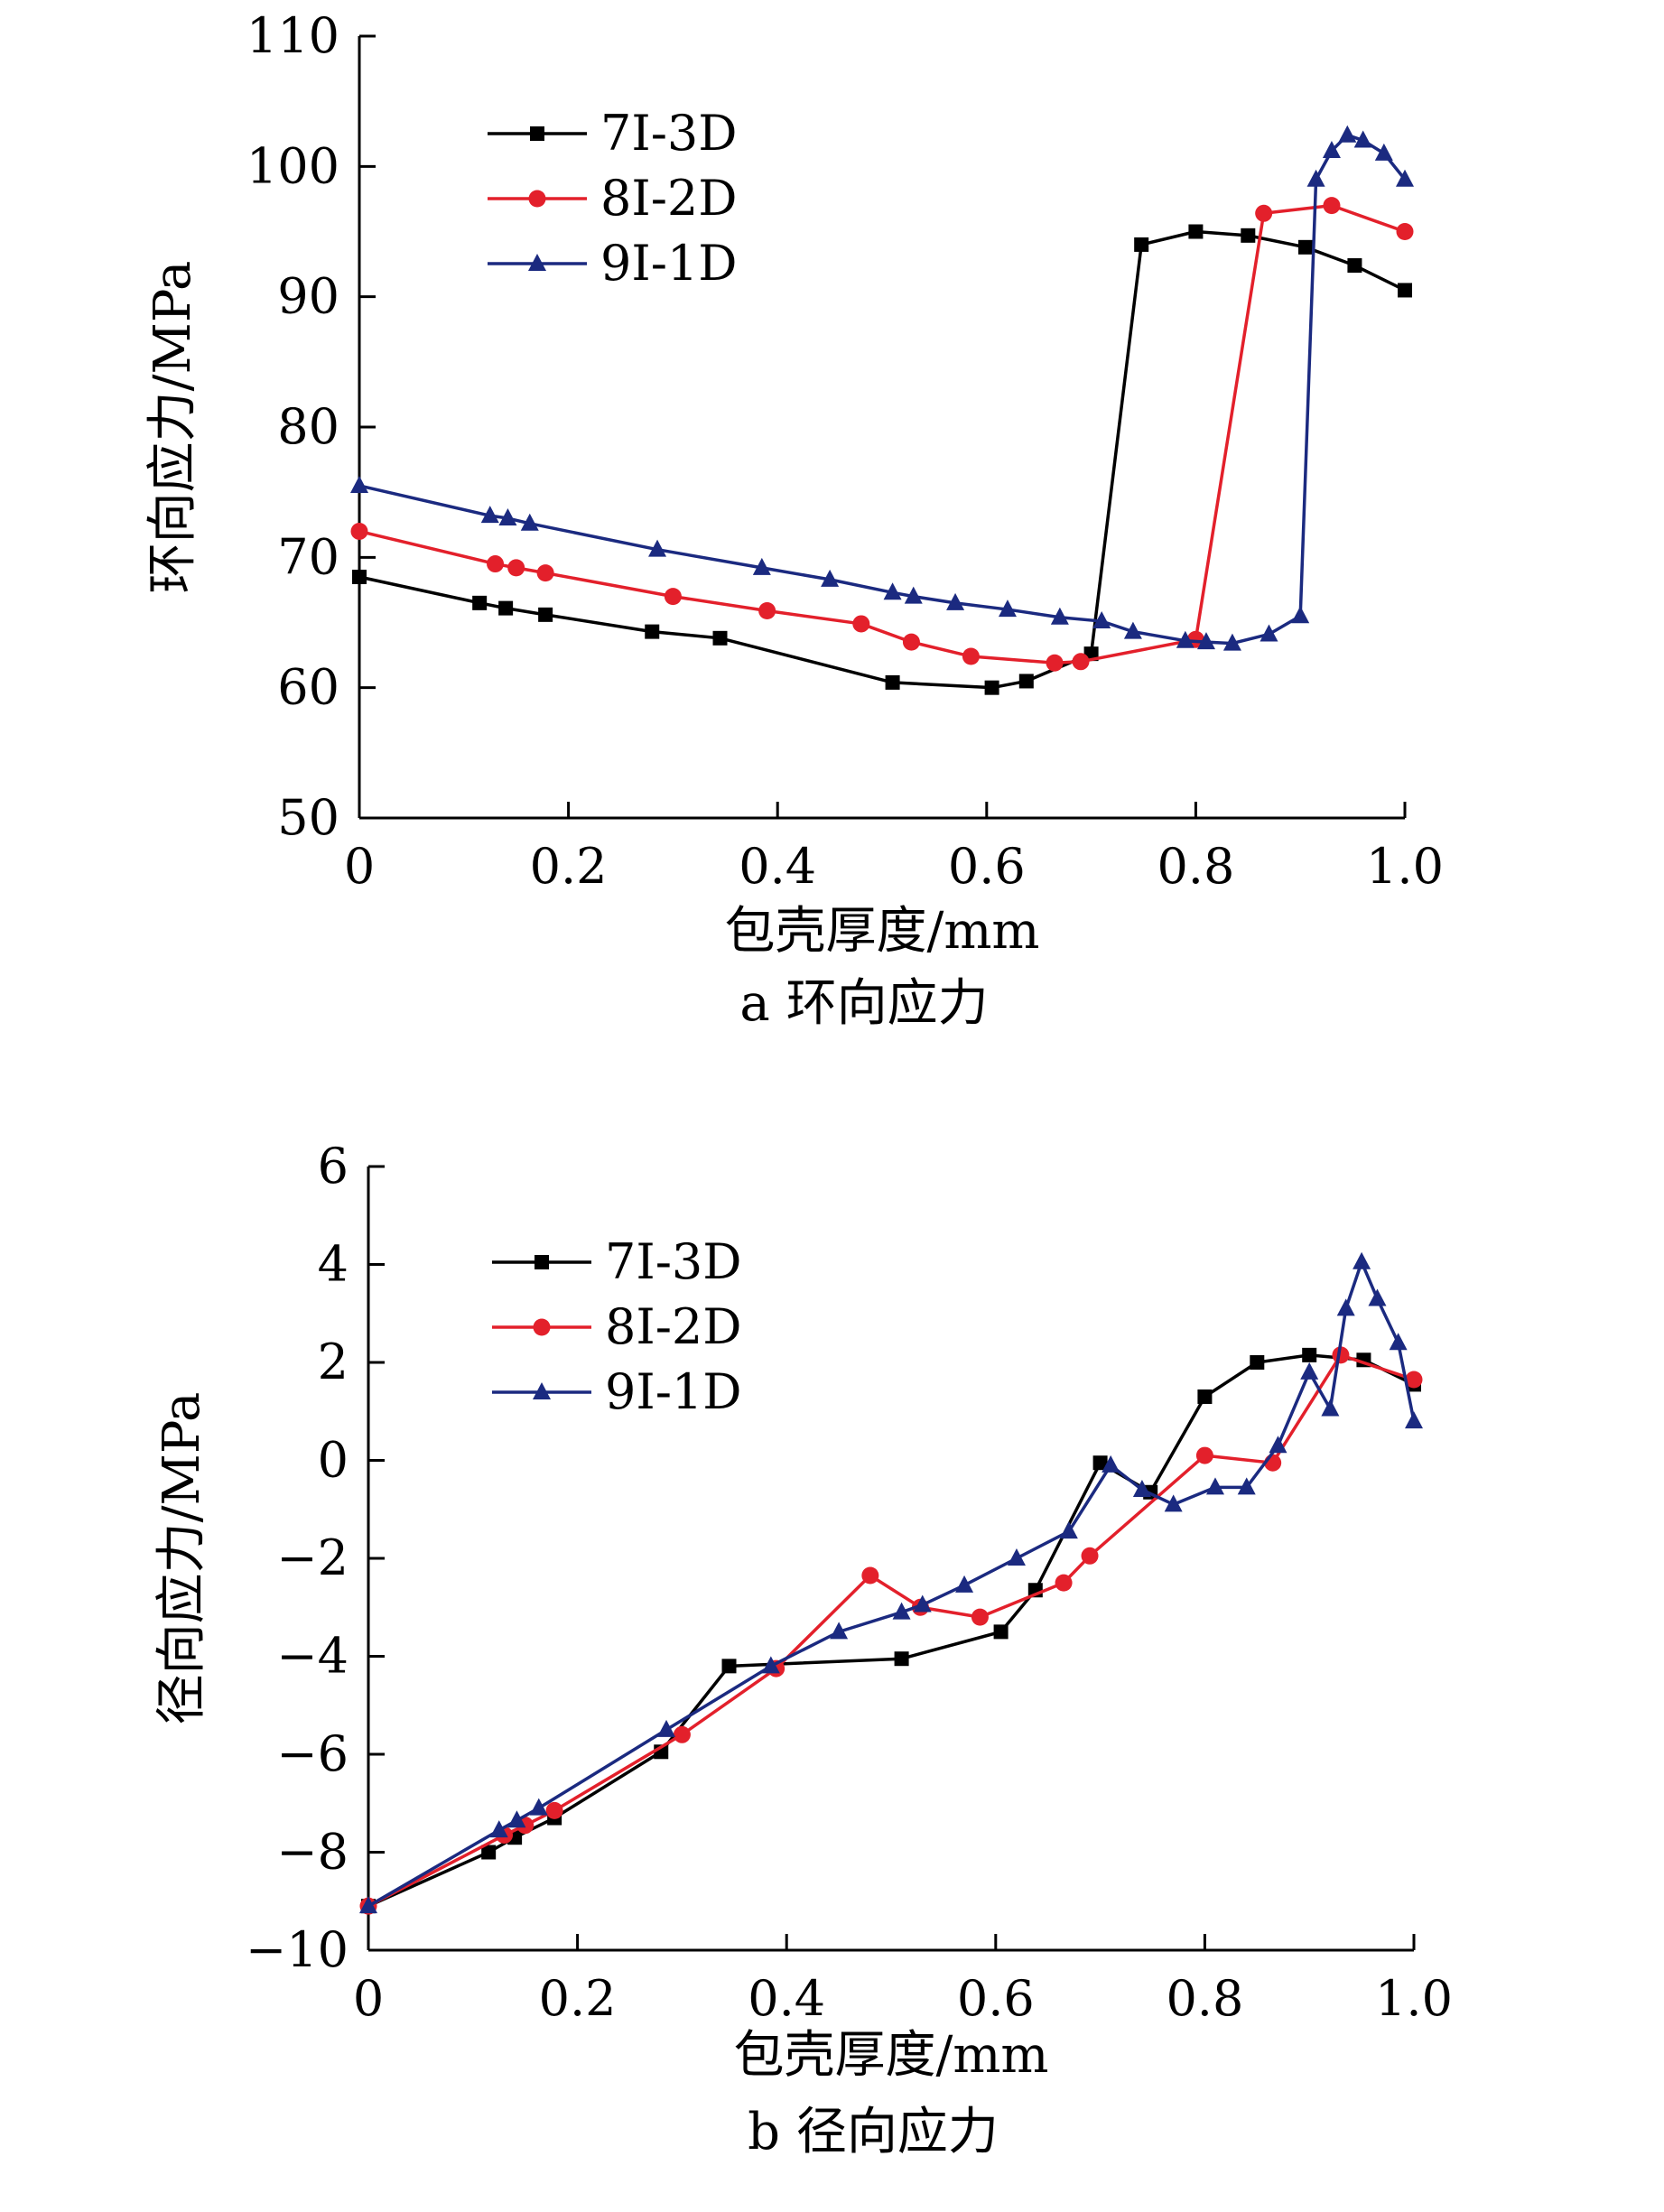 This screenshot has height=2212, width=1664. What do you see at coordinates (308, 687) in the screenshot?
I see `y-tick-label: 60` at bounding box center [308, 687].